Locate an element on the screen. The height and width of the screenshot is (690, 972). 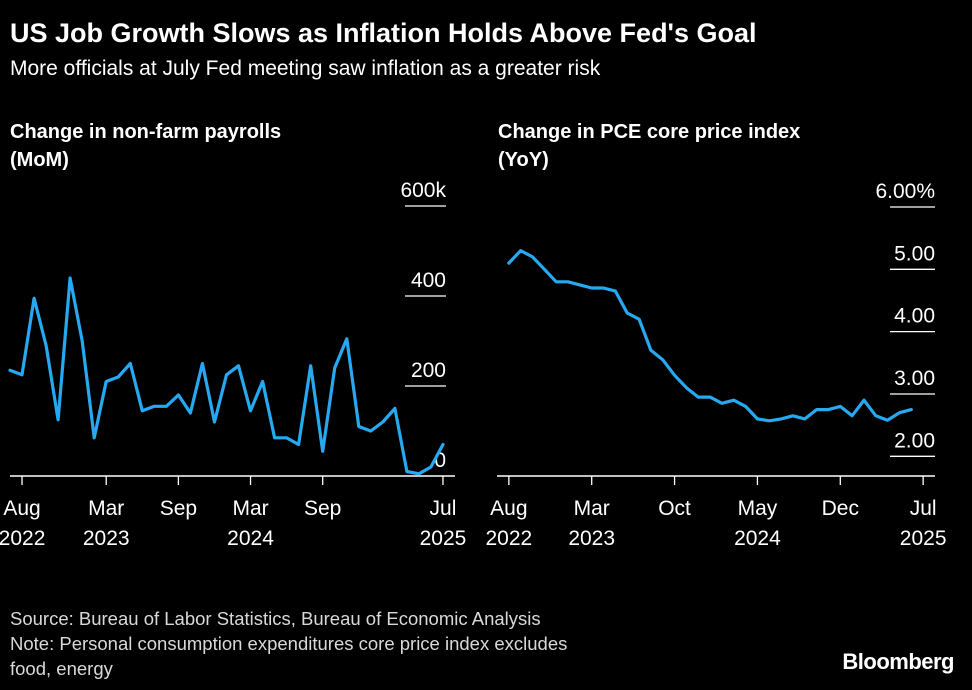
pce-title-line2: (YoY) is located at coordinates (523, 160).